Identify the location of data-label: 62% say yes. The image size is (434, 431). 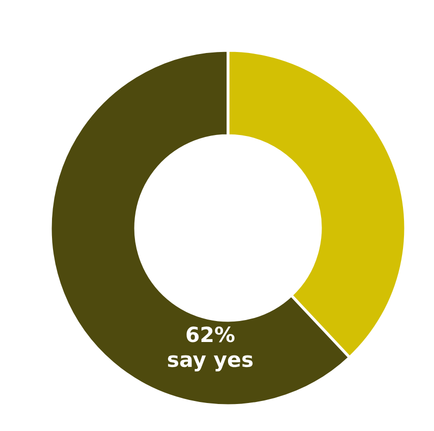
(210, 349).